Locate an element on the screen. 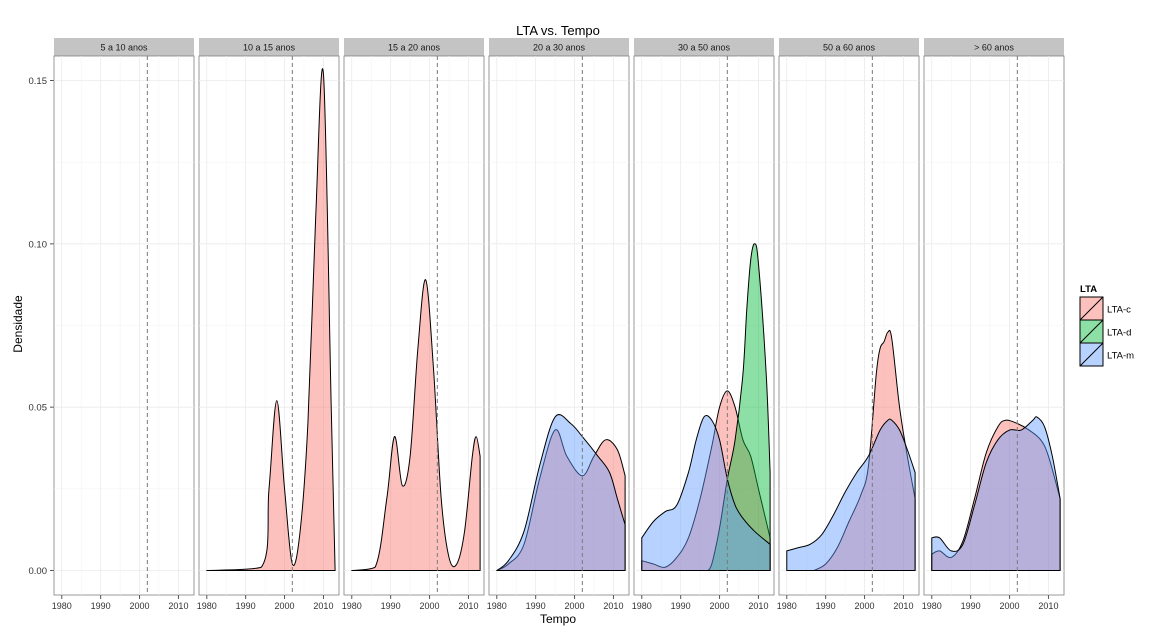 This screenshot has height=642, width=1171. facet-10-a-15-anos: 10 a 15 anos 1980 1990 2000 2010 is located at coordinates (268, 324).